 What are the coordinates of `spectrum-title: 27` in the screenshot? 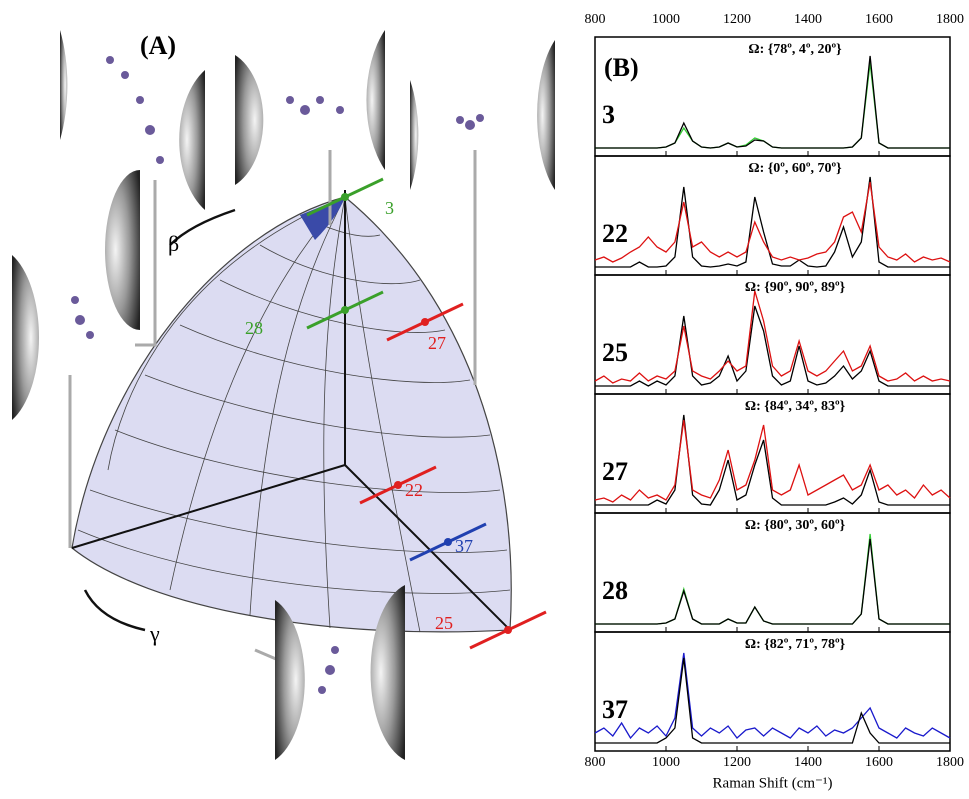 It's located at (615, 471).